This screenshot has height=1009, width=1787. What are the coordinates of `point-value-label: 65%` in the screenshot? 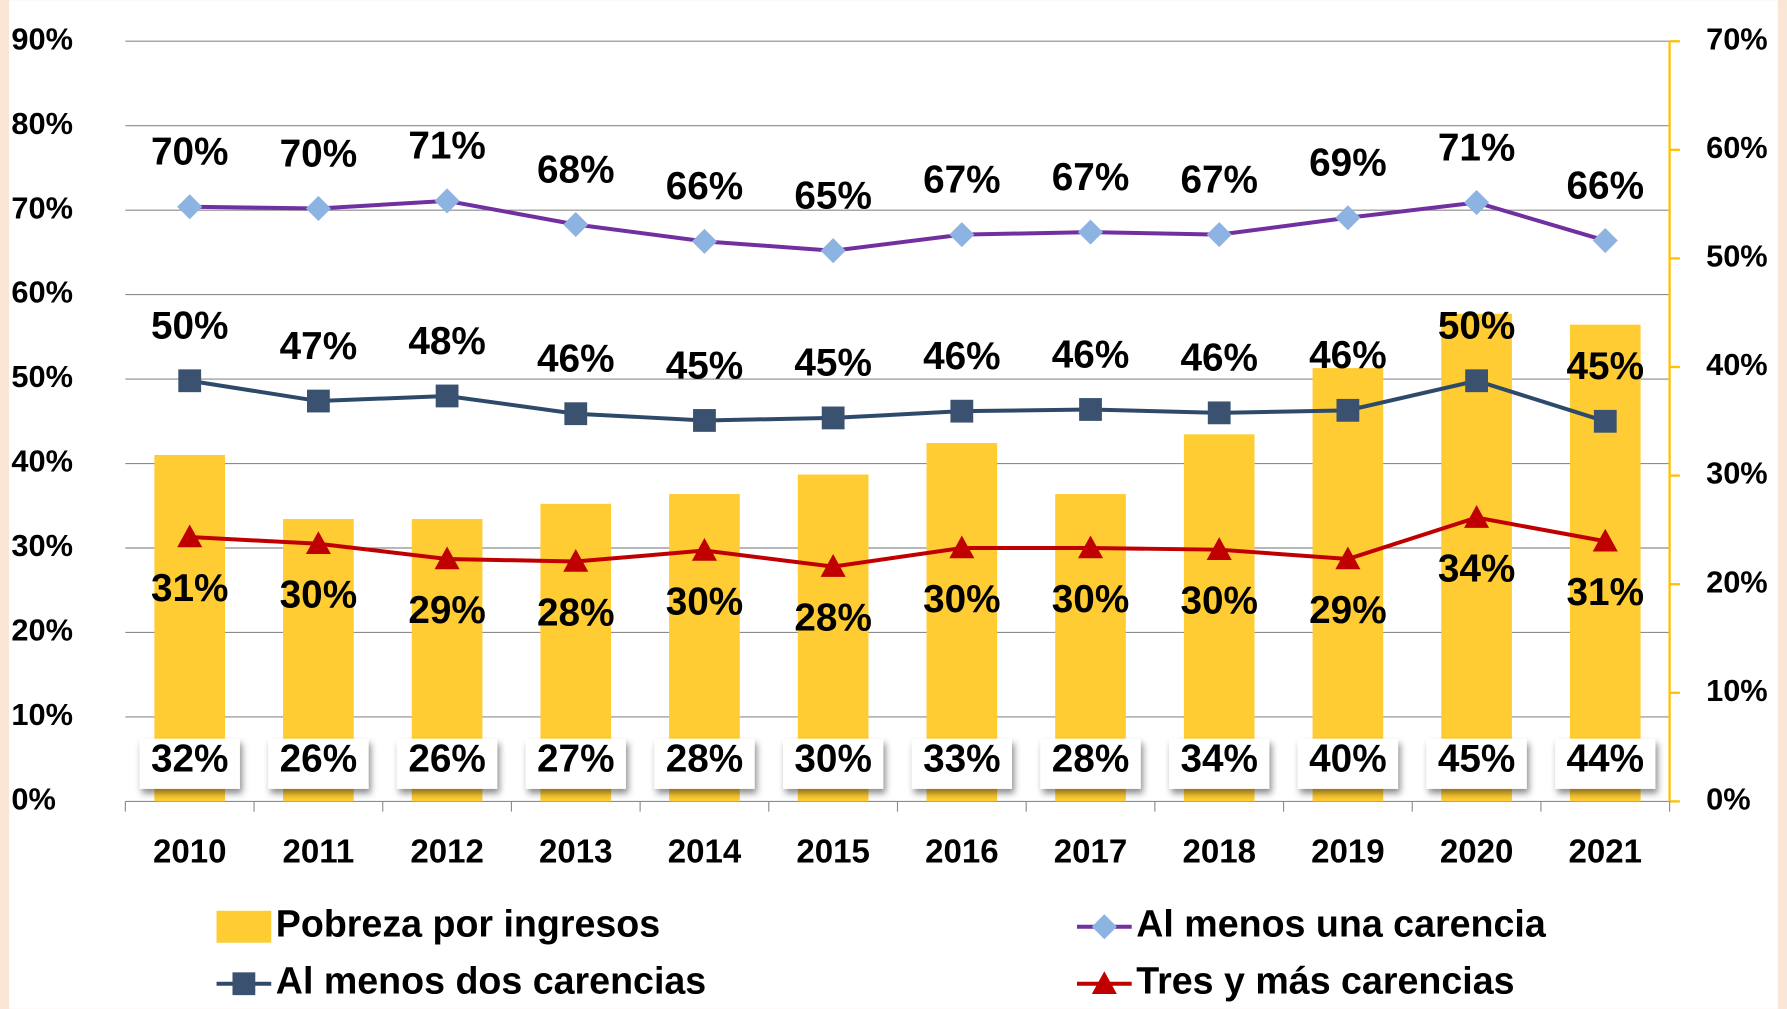 It's located at (833, 196).